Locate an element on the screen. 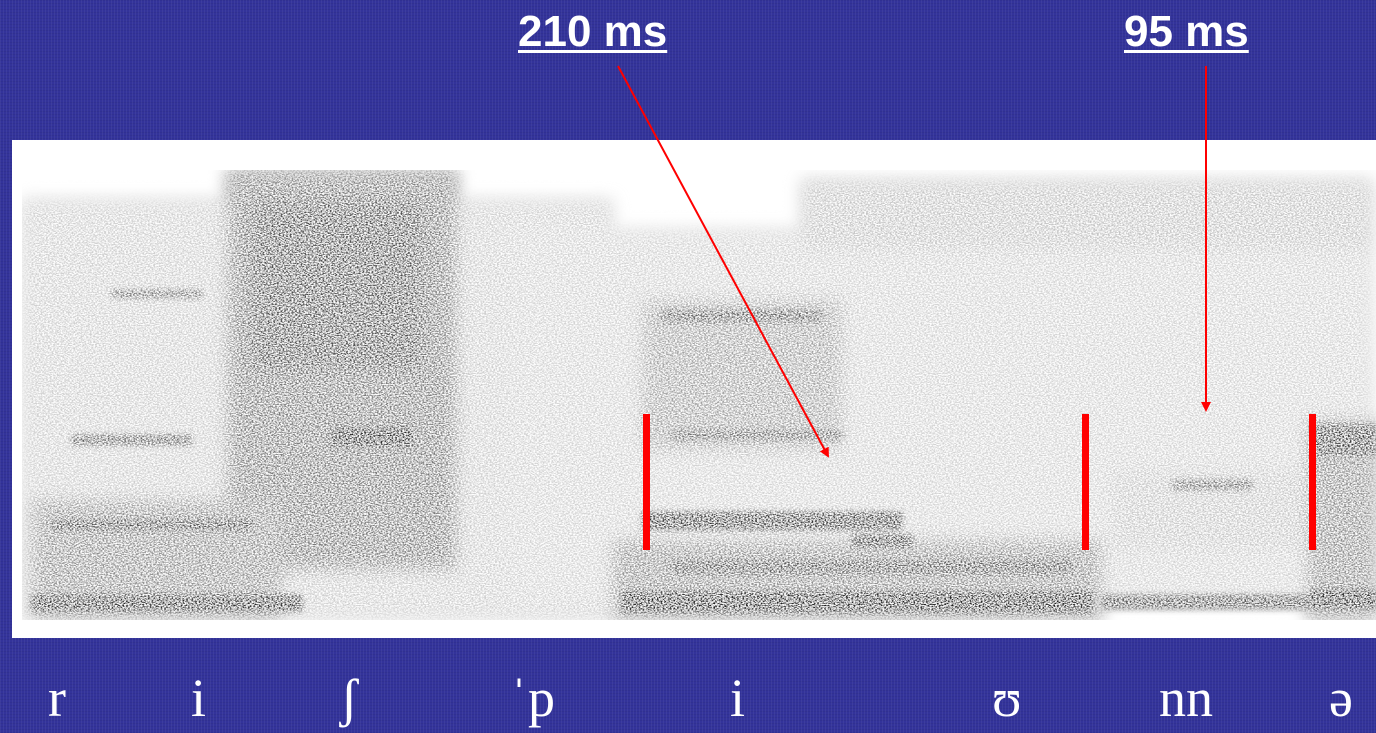  phoneme-esh: ʃ is located at coordinates (349, 698).